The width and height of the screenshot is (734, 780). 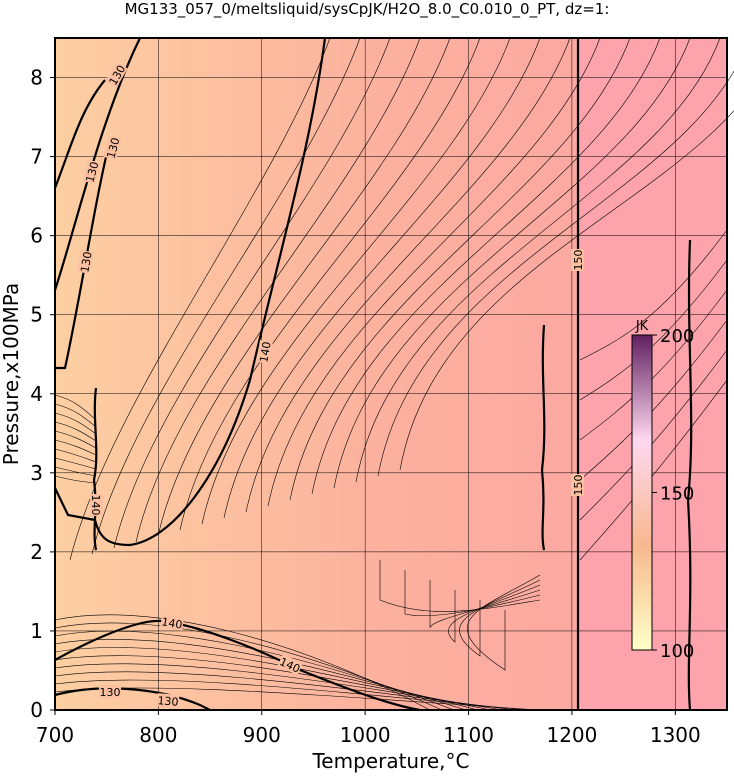 What do you see at coordinates (677, 494) in the screenshot?
I see `colorbar-tick-label: 150` at bounding box center [677, 494].